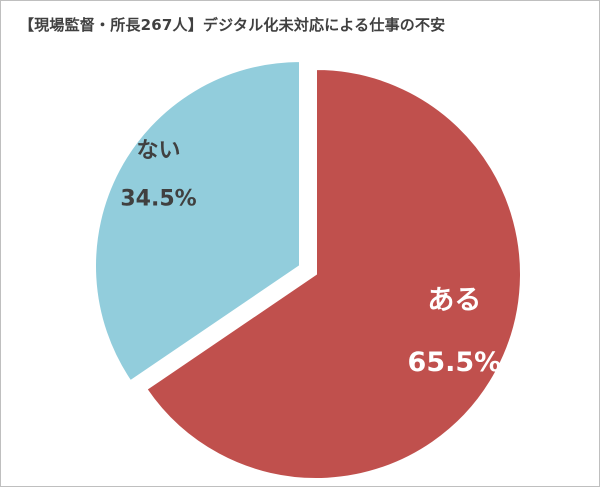 The width and height of the screenshot is (600, 487). Describe the element at coordinates (455, 362) in the screenshot. I see `slice-value-label: 65.5%` at that location.